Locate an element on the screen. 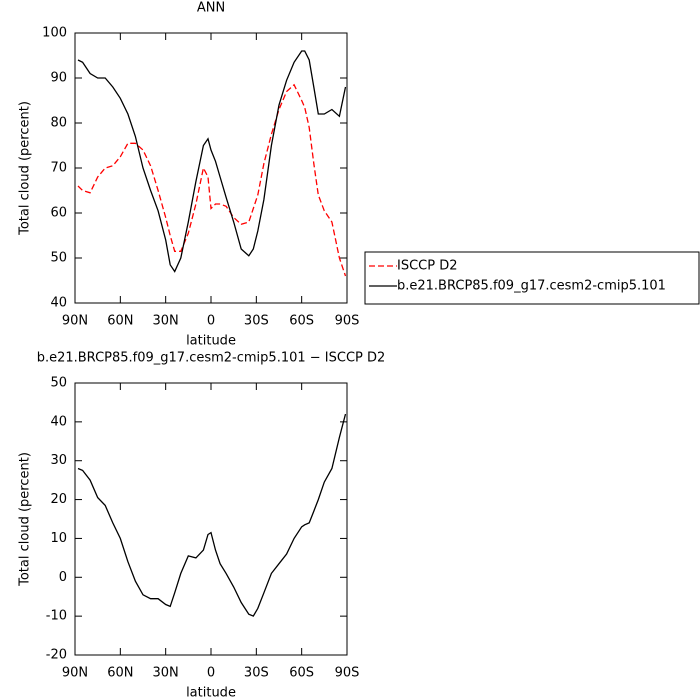 The height and width of the screenshot is (700, 700). y-tick-label: 70 is located at coordinates (58, 168).